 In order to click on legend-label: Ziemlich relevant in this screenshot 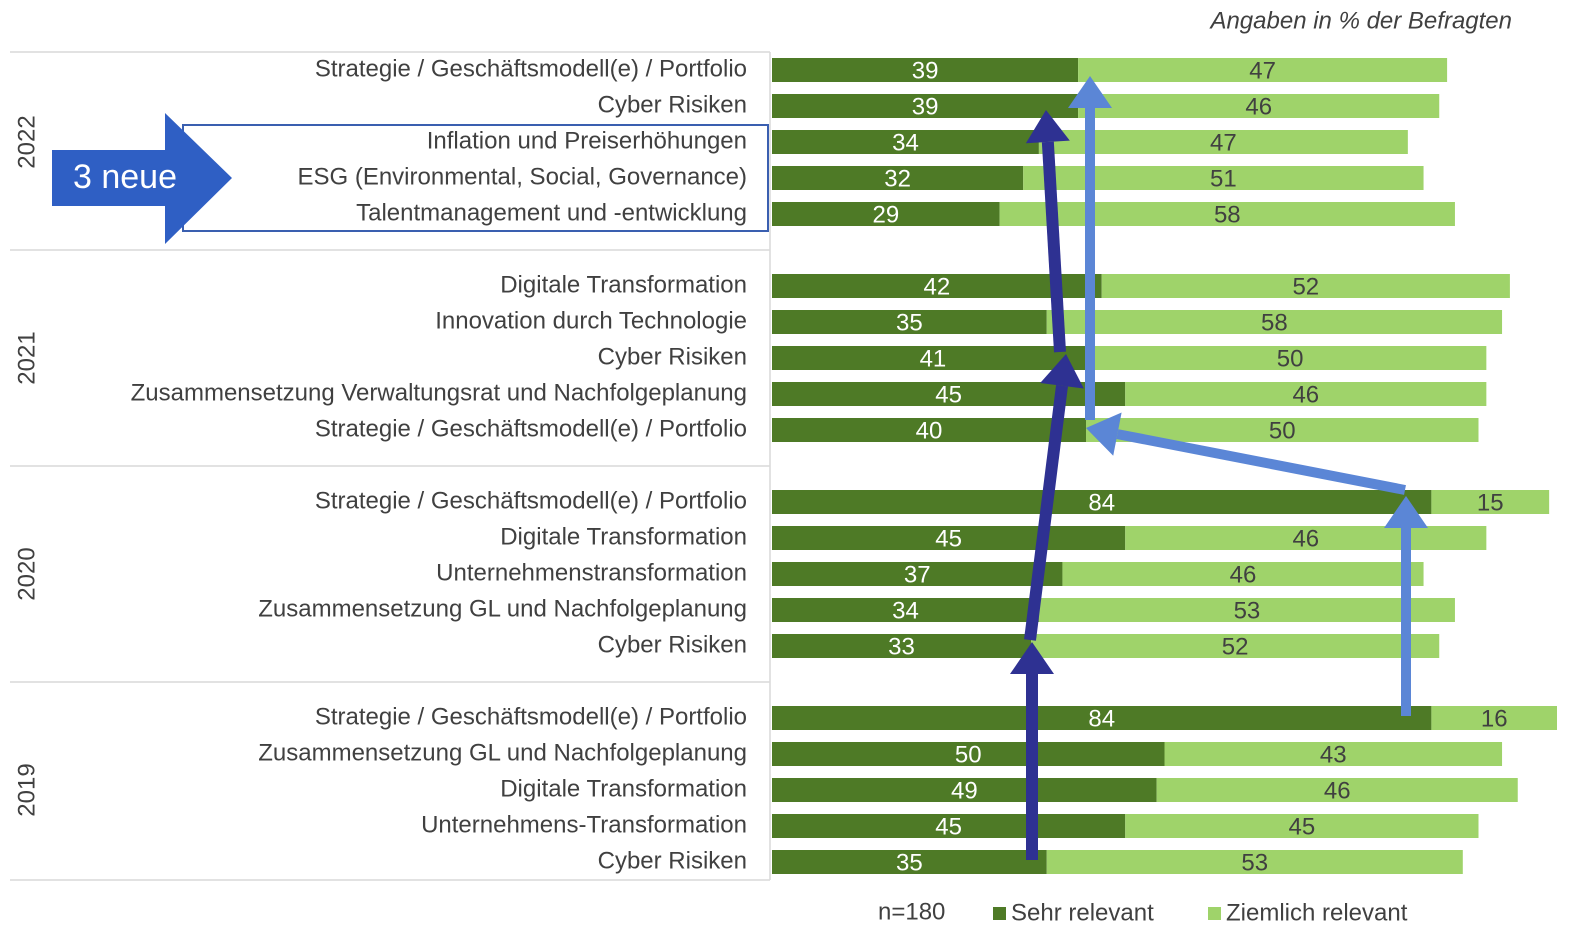, I will do `click(1317, 912)`.